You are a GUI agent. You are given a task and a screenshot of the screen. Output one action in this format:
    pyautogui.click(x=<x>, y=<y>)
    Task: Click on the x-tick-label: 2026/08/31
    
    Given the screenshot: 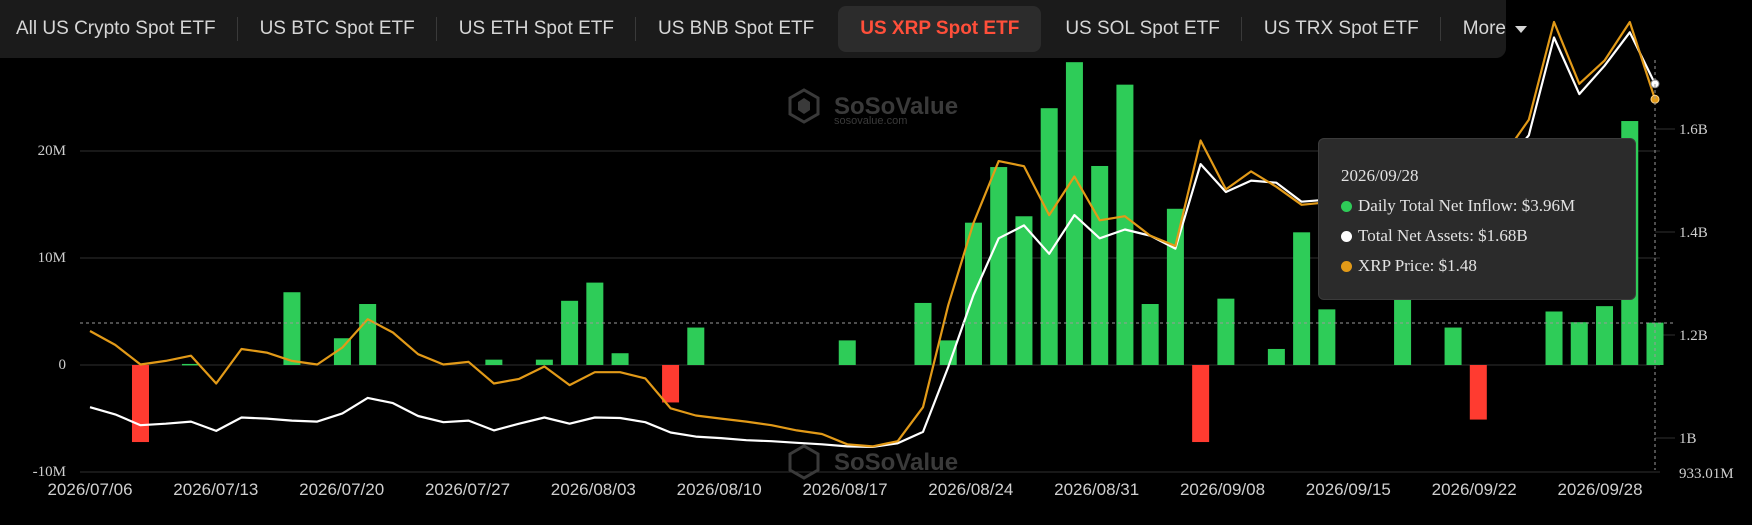 What is the action you would take?
    pyautogui.click(x=1096, y=489)
    